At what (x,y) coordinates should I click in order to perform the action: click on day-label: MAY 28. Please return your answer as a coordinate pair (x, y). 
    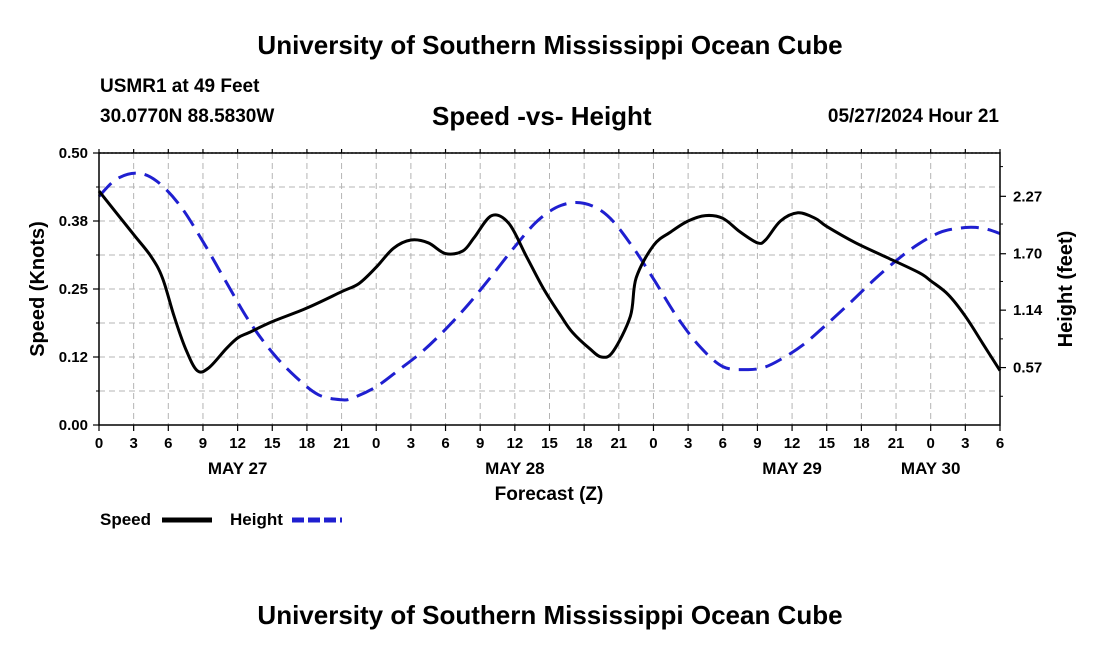
    Looking at the image, I should click on (515, 468).